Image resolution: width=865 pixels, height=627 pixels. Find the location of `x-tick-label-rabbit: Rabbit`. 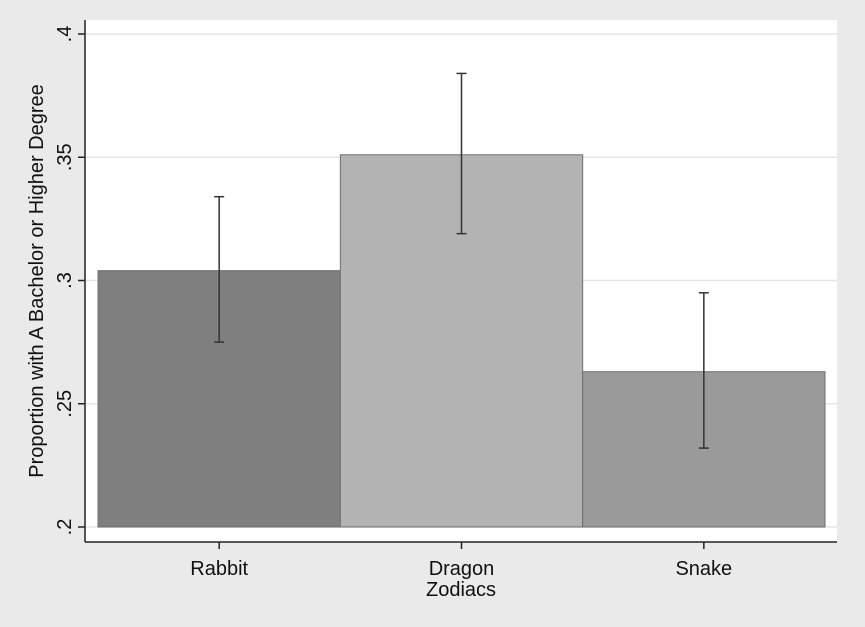

x-tick-label-rabbit: Rabbit is located at coordinates (219, 569).